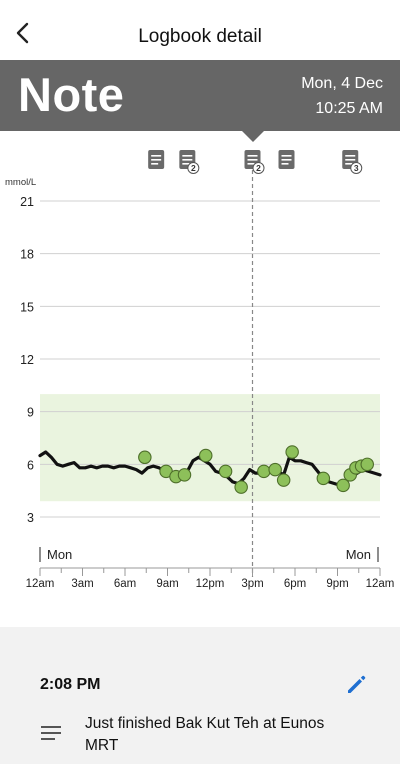 The image size is (400, 764). Describe the element at coordinates (70, 684) in the screenshot. I see `note-time: 2:08 PM` at that location.